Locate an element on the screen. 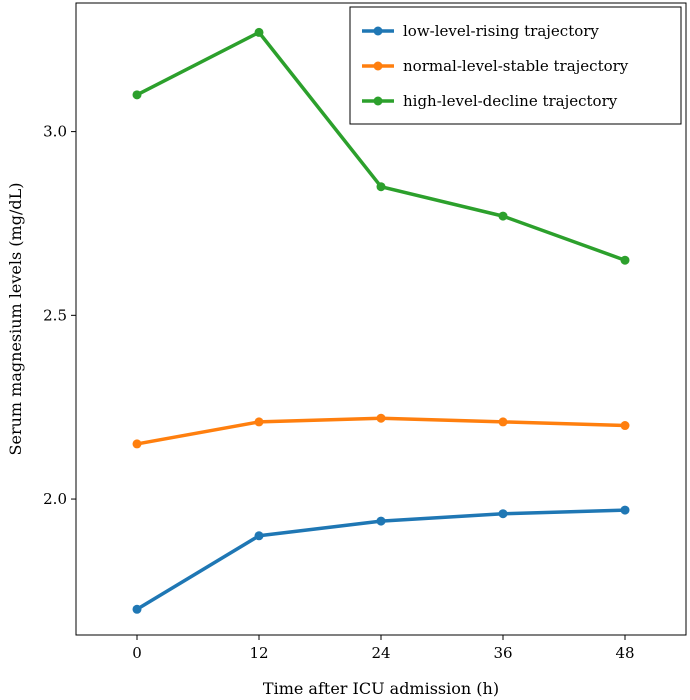 The image size is (690, 700). legend-entry-label: normal-level-stable trajectory is located at coordinates (516, 66).